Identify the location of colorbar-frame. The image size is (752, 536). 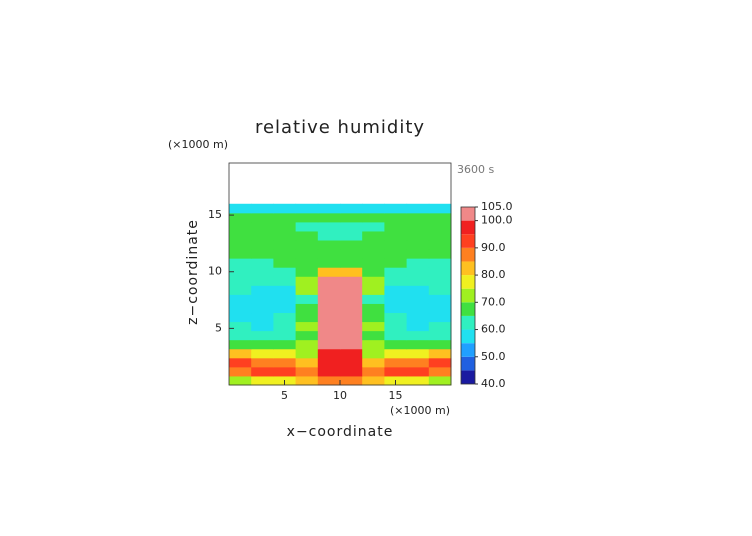
(468, 295).